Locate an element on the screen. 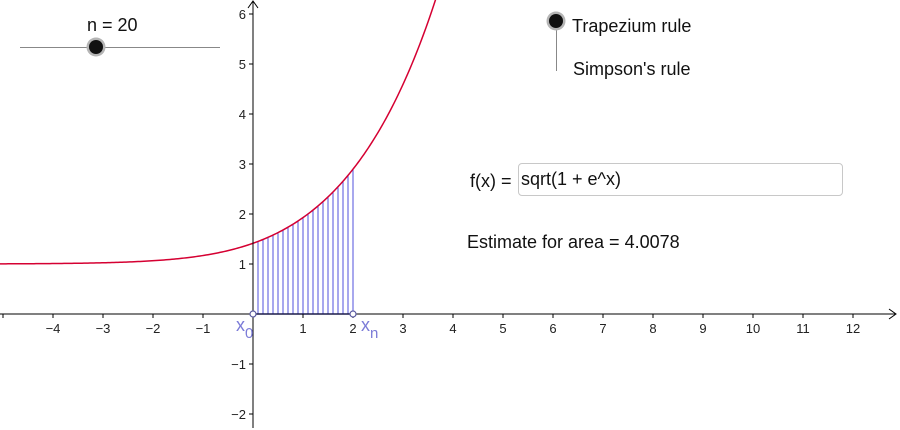 This screenshot has height=430, width=900. y-tick-label: 5 is located at coordinates (242, 64).